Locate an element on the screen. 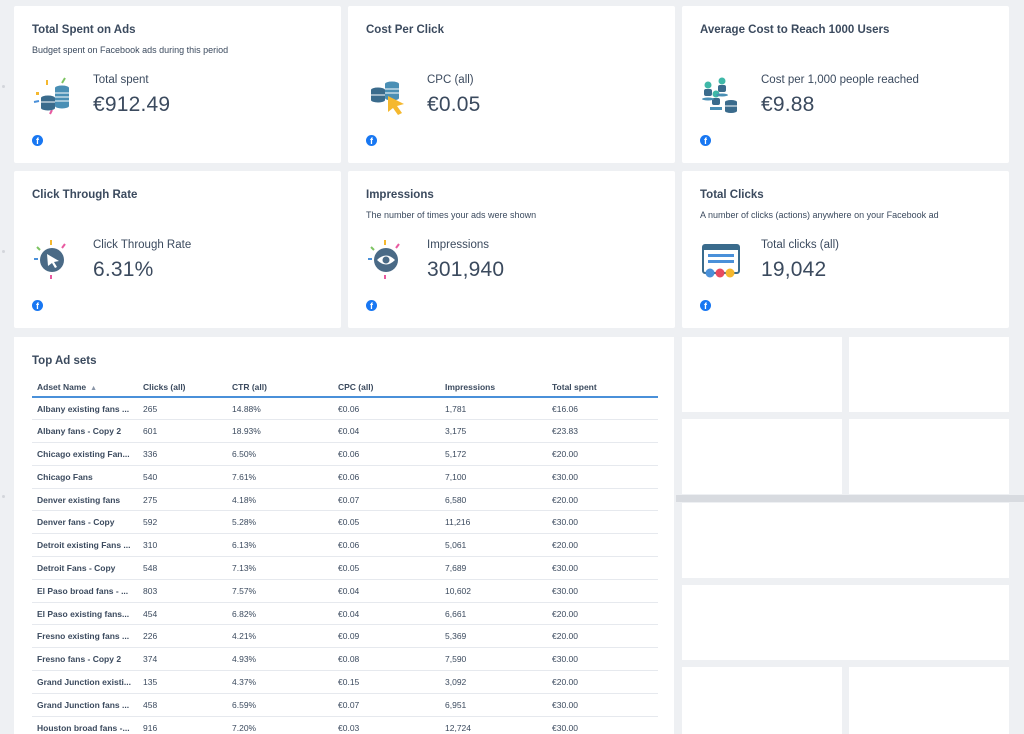 Image resolution: width=1024 pixels, height=734 pixels. table-cell: 275 is located at coordinates (182, 500).